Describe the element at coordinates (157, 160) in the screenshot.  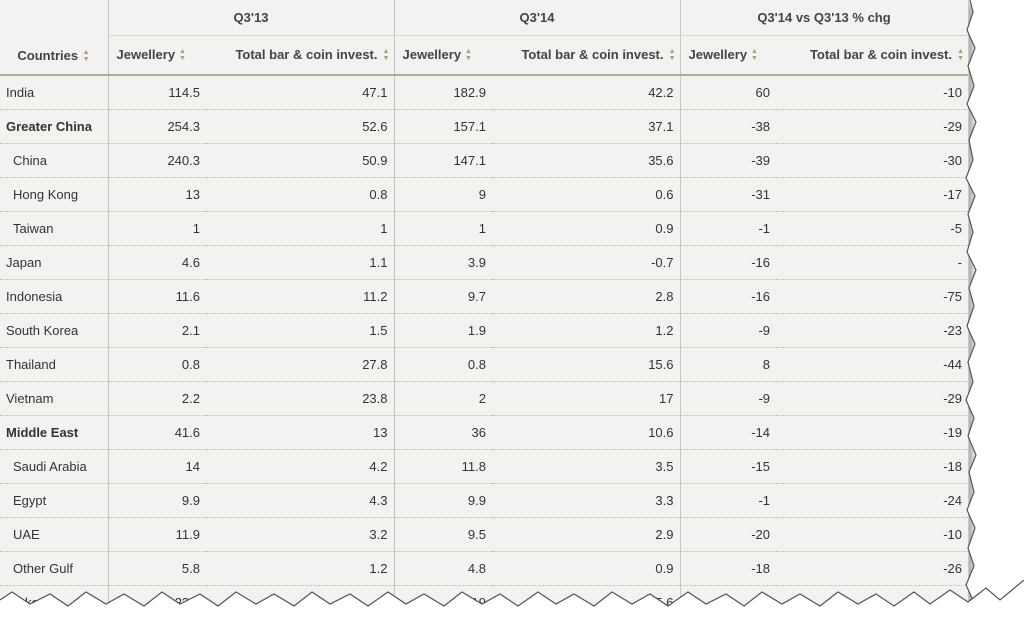
I see `value-cell: 240.3` at that location.